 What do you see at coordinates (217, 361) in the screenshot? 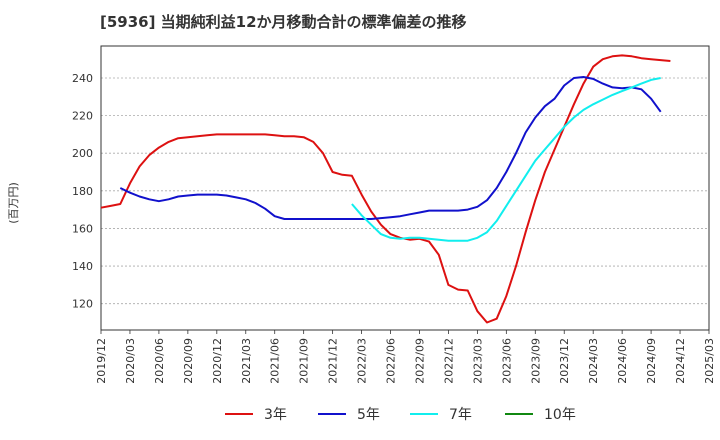
I see `x-tick-label: 2020/12` at bounding box center [217, 361].